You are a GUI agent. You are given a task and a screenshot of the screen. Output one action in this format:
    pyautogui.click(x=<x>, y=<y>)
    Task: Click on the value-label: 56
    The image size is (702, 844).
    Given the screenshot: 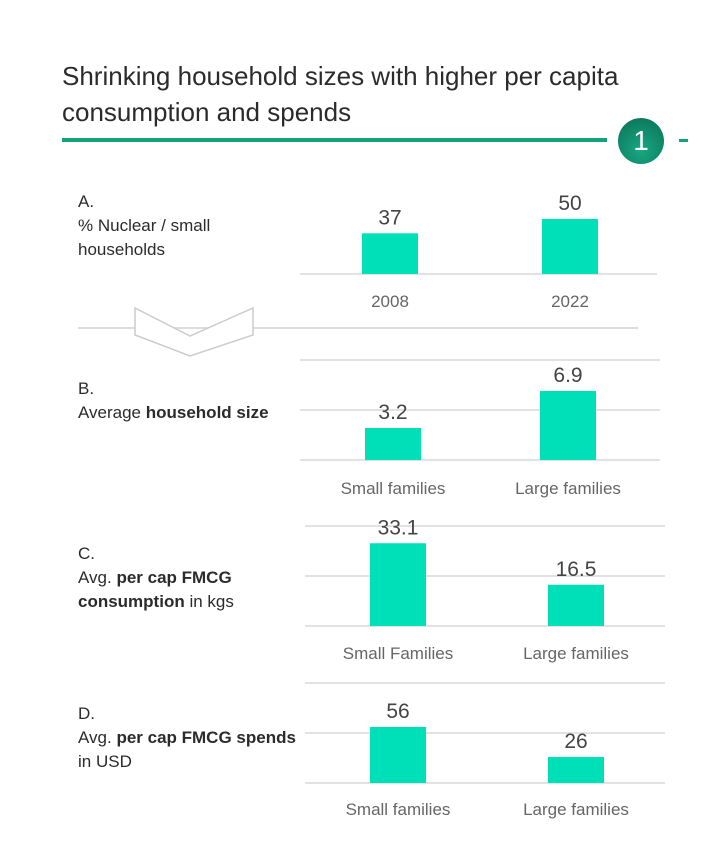 What is the action you would take?
    pyautogui.click(x=397, y=711)
    